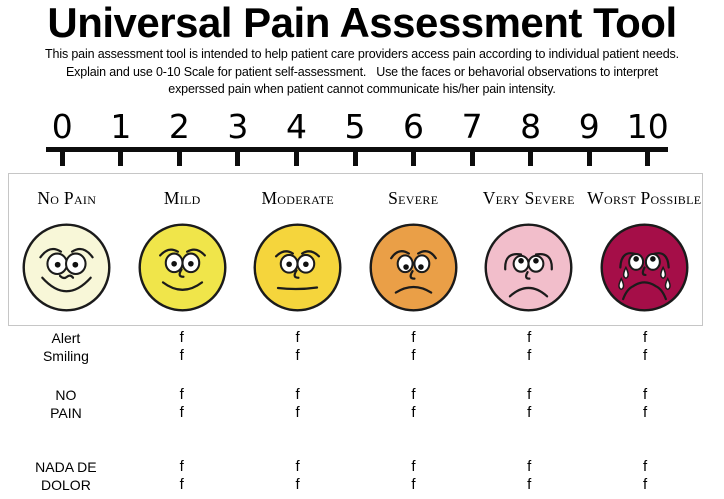 The width and height of the screenshot is (724, 499). What do you see at coordinates (362, 23) in the screenshot?
I see `page-title: Universal Pain Assessment Tool` at bounding box center [362, 23].